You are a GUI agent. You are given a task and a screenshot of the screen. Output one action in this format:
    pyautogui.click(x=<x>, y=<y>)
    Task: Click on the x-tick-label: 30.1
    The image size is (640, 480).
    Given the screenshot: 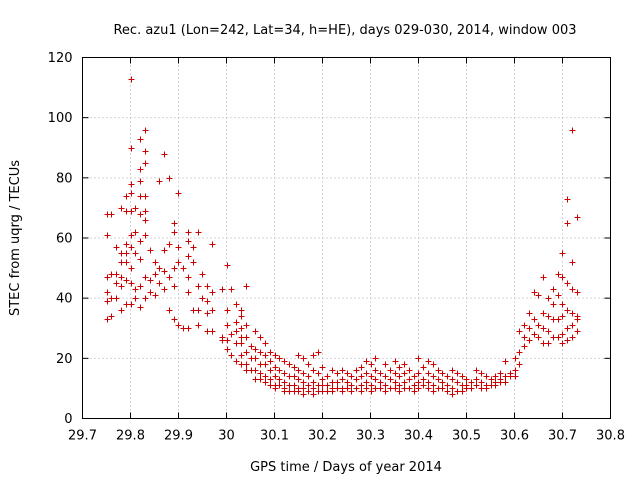 What is the action you would take?
    pyautogui.click(x=274, y=436)
    